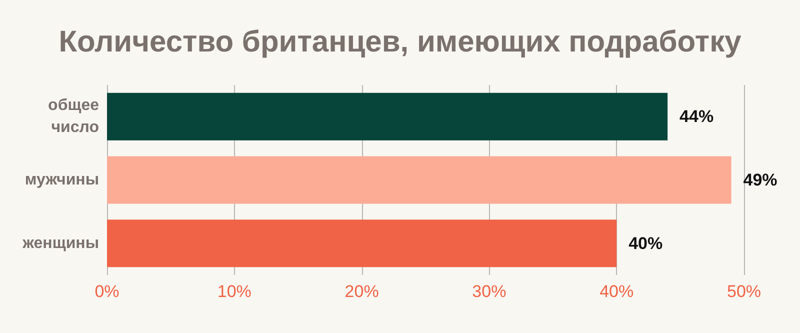 Image resolution: width=800 pixels, height=333 pixels. I want to click on x-tick-label: 30%, so click(489, 291).